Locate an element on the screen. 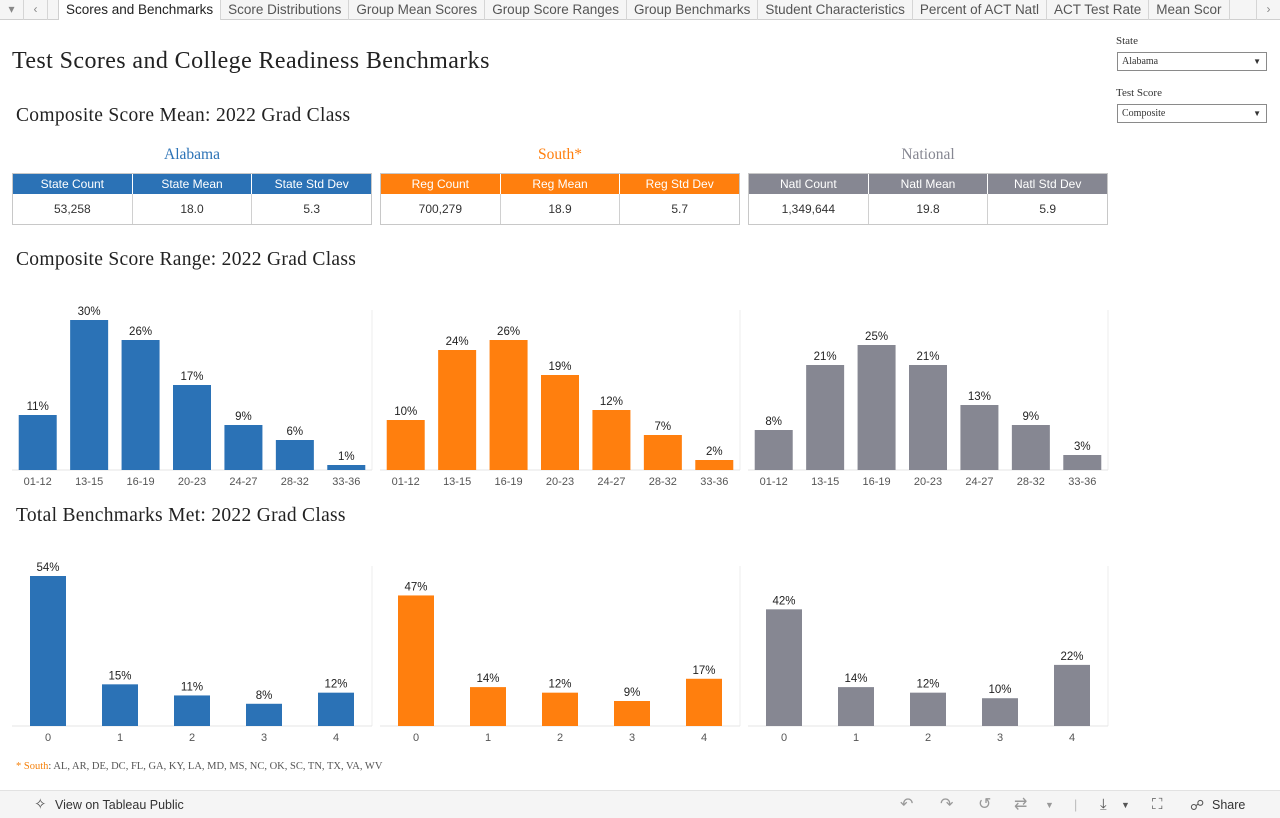 This screenshot has width=1280, height=818. data-label: 15% is located at coordinates (119, 676).